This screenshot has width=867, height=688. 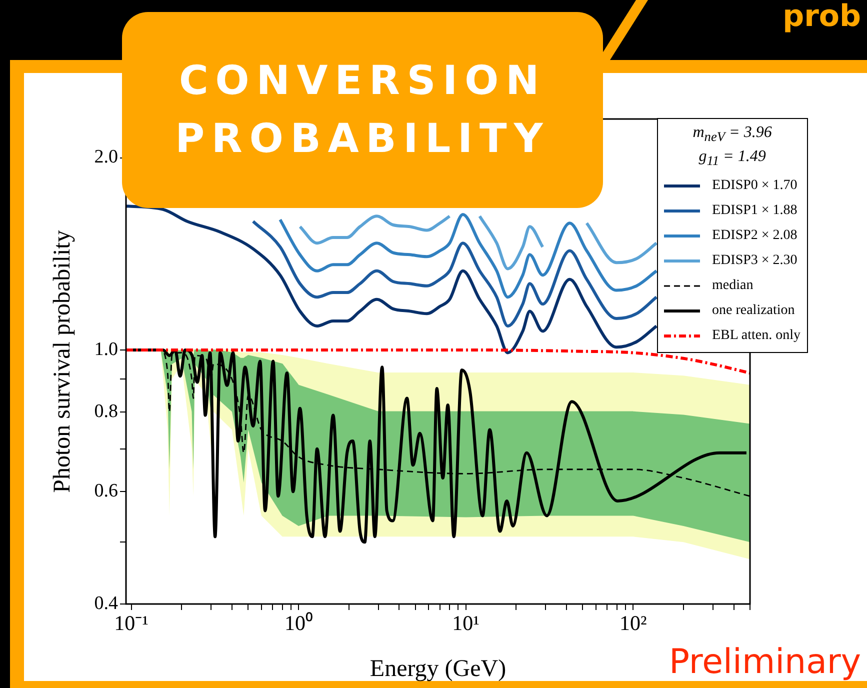 What do you see at coordinates (755, 260) in the screenshot?
I see `legend-label: EDISP3 × 2.30` at bounding box center [755, 260].